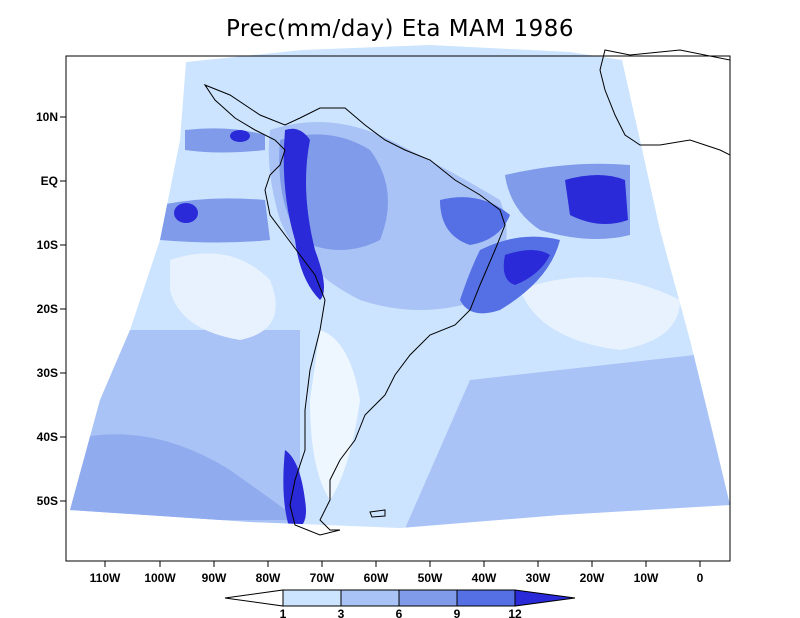  What do you see at coordinates (47, 373) in the screenshot?
I see `lat-label-30s: 30S` at bounding box center [47, 373].